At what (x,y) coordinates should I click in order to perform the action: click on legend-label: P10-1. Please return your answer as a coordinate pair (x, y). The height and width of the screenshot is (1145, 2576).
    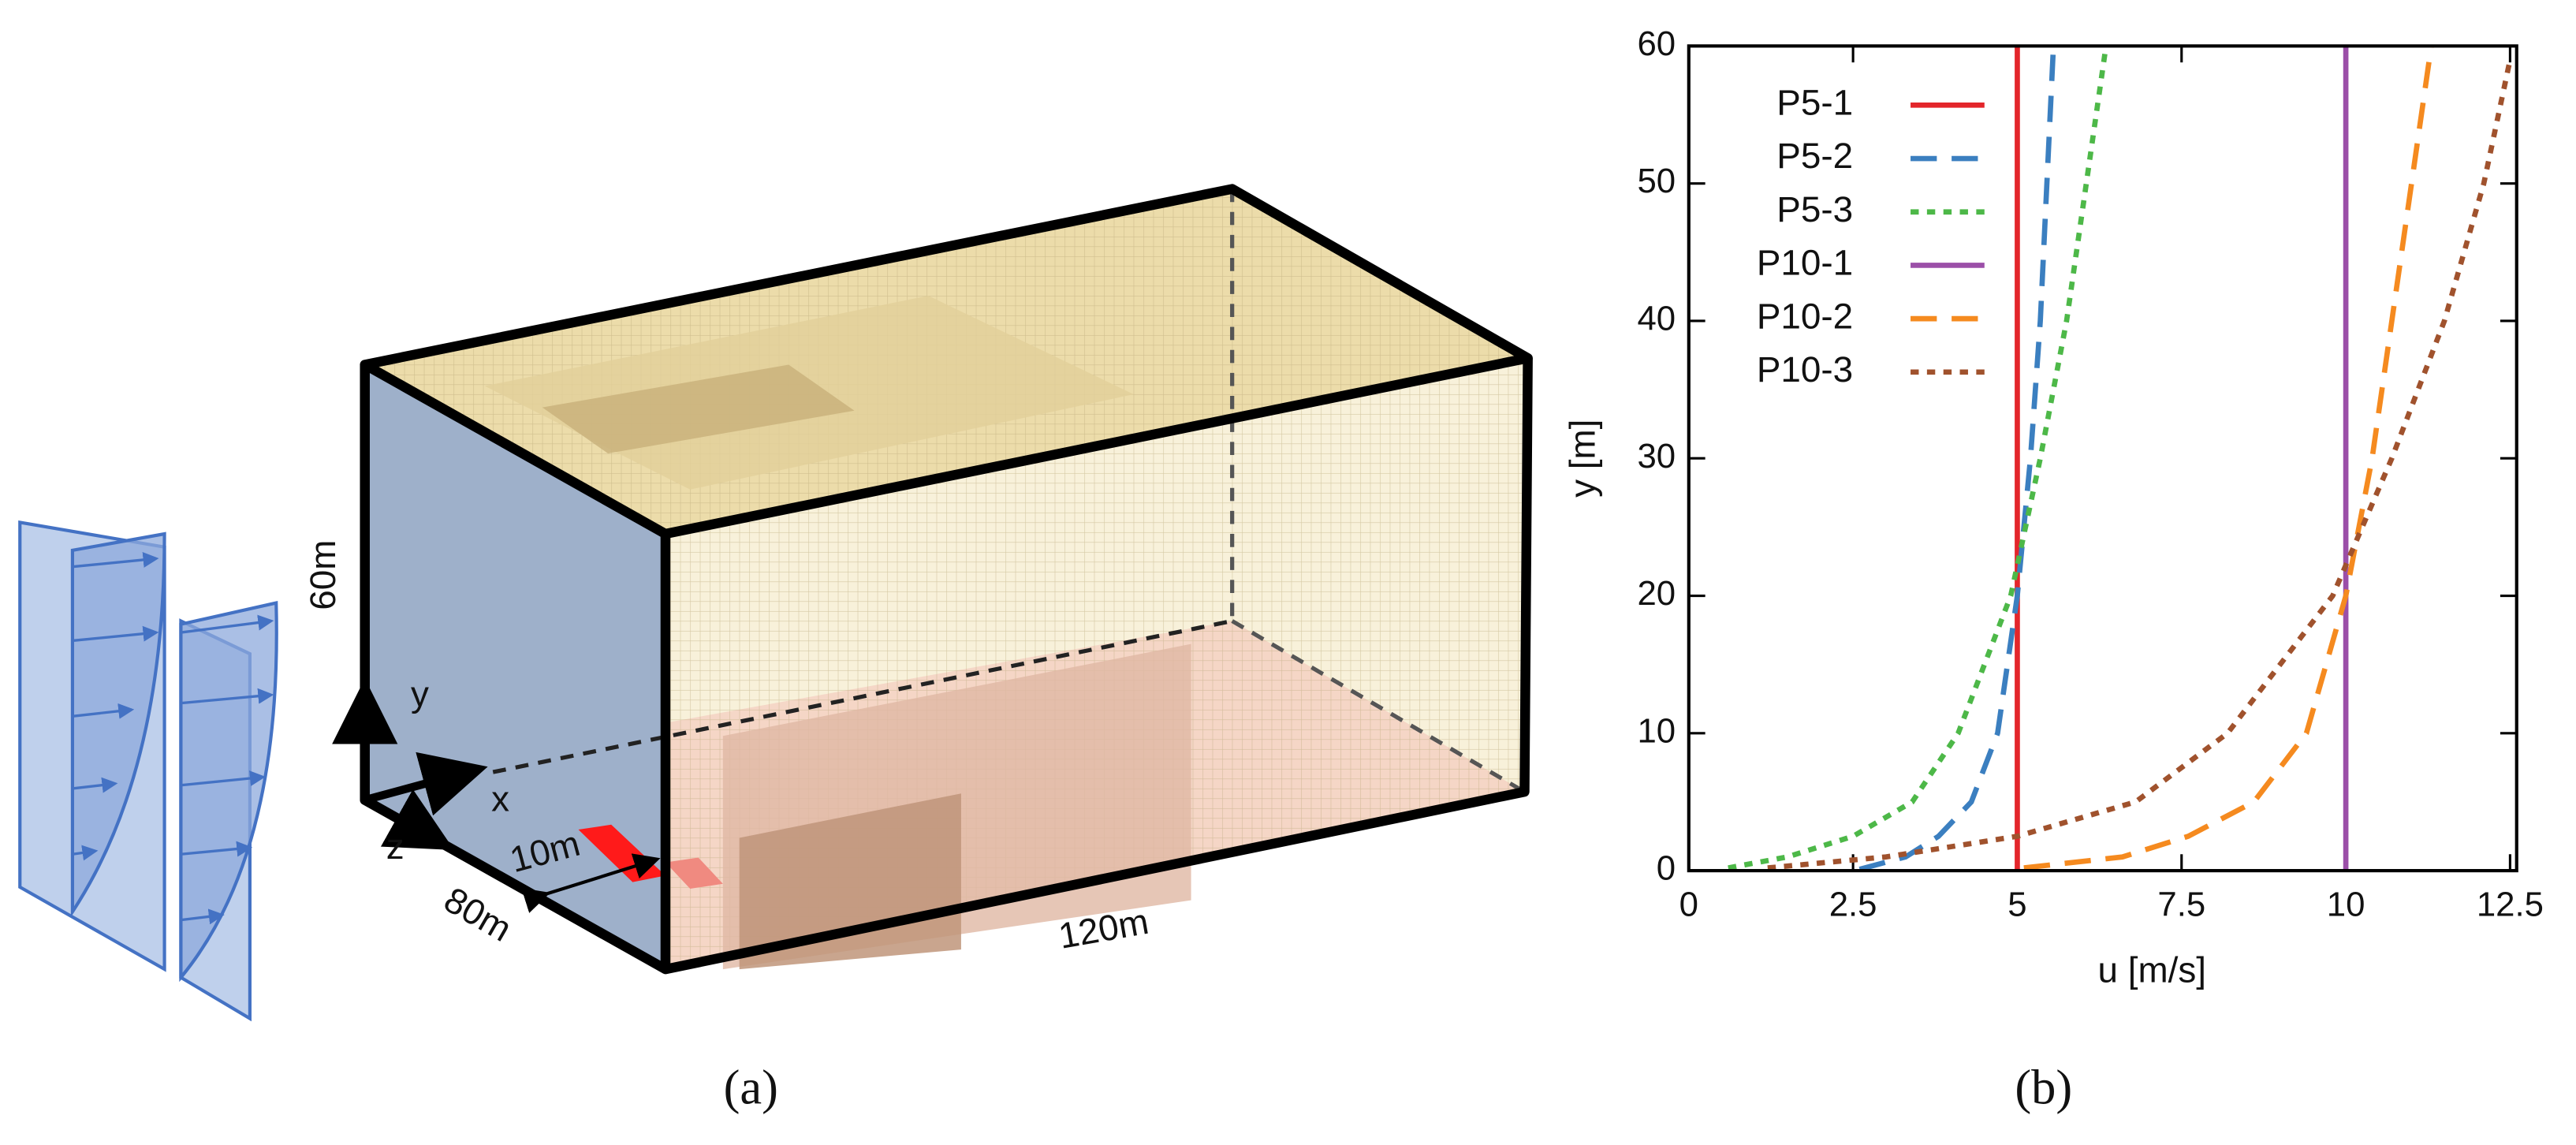
    Looking at the image, I should click on (1805, 263).